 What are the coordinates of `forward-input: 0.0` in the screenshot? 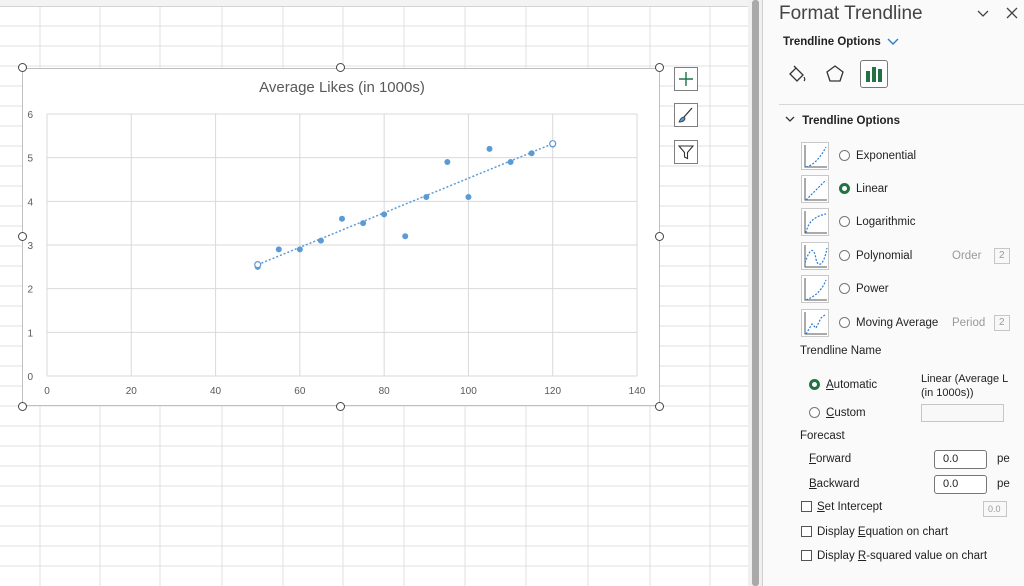 It's located at (960, 459).